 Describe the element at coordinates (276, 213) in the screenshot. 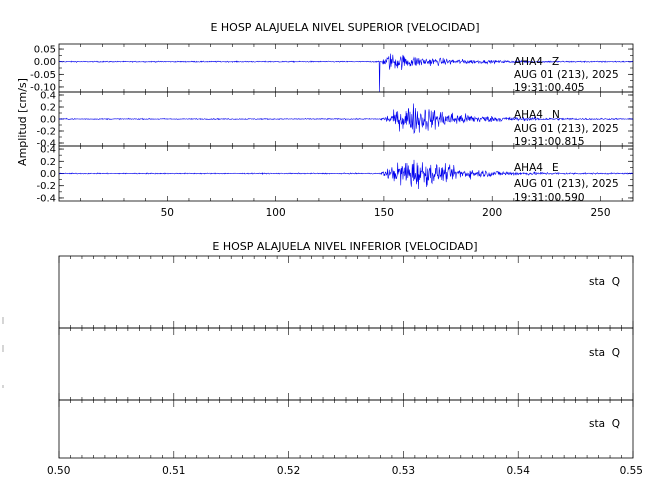

I see `x-tick-label: 100` at that location.